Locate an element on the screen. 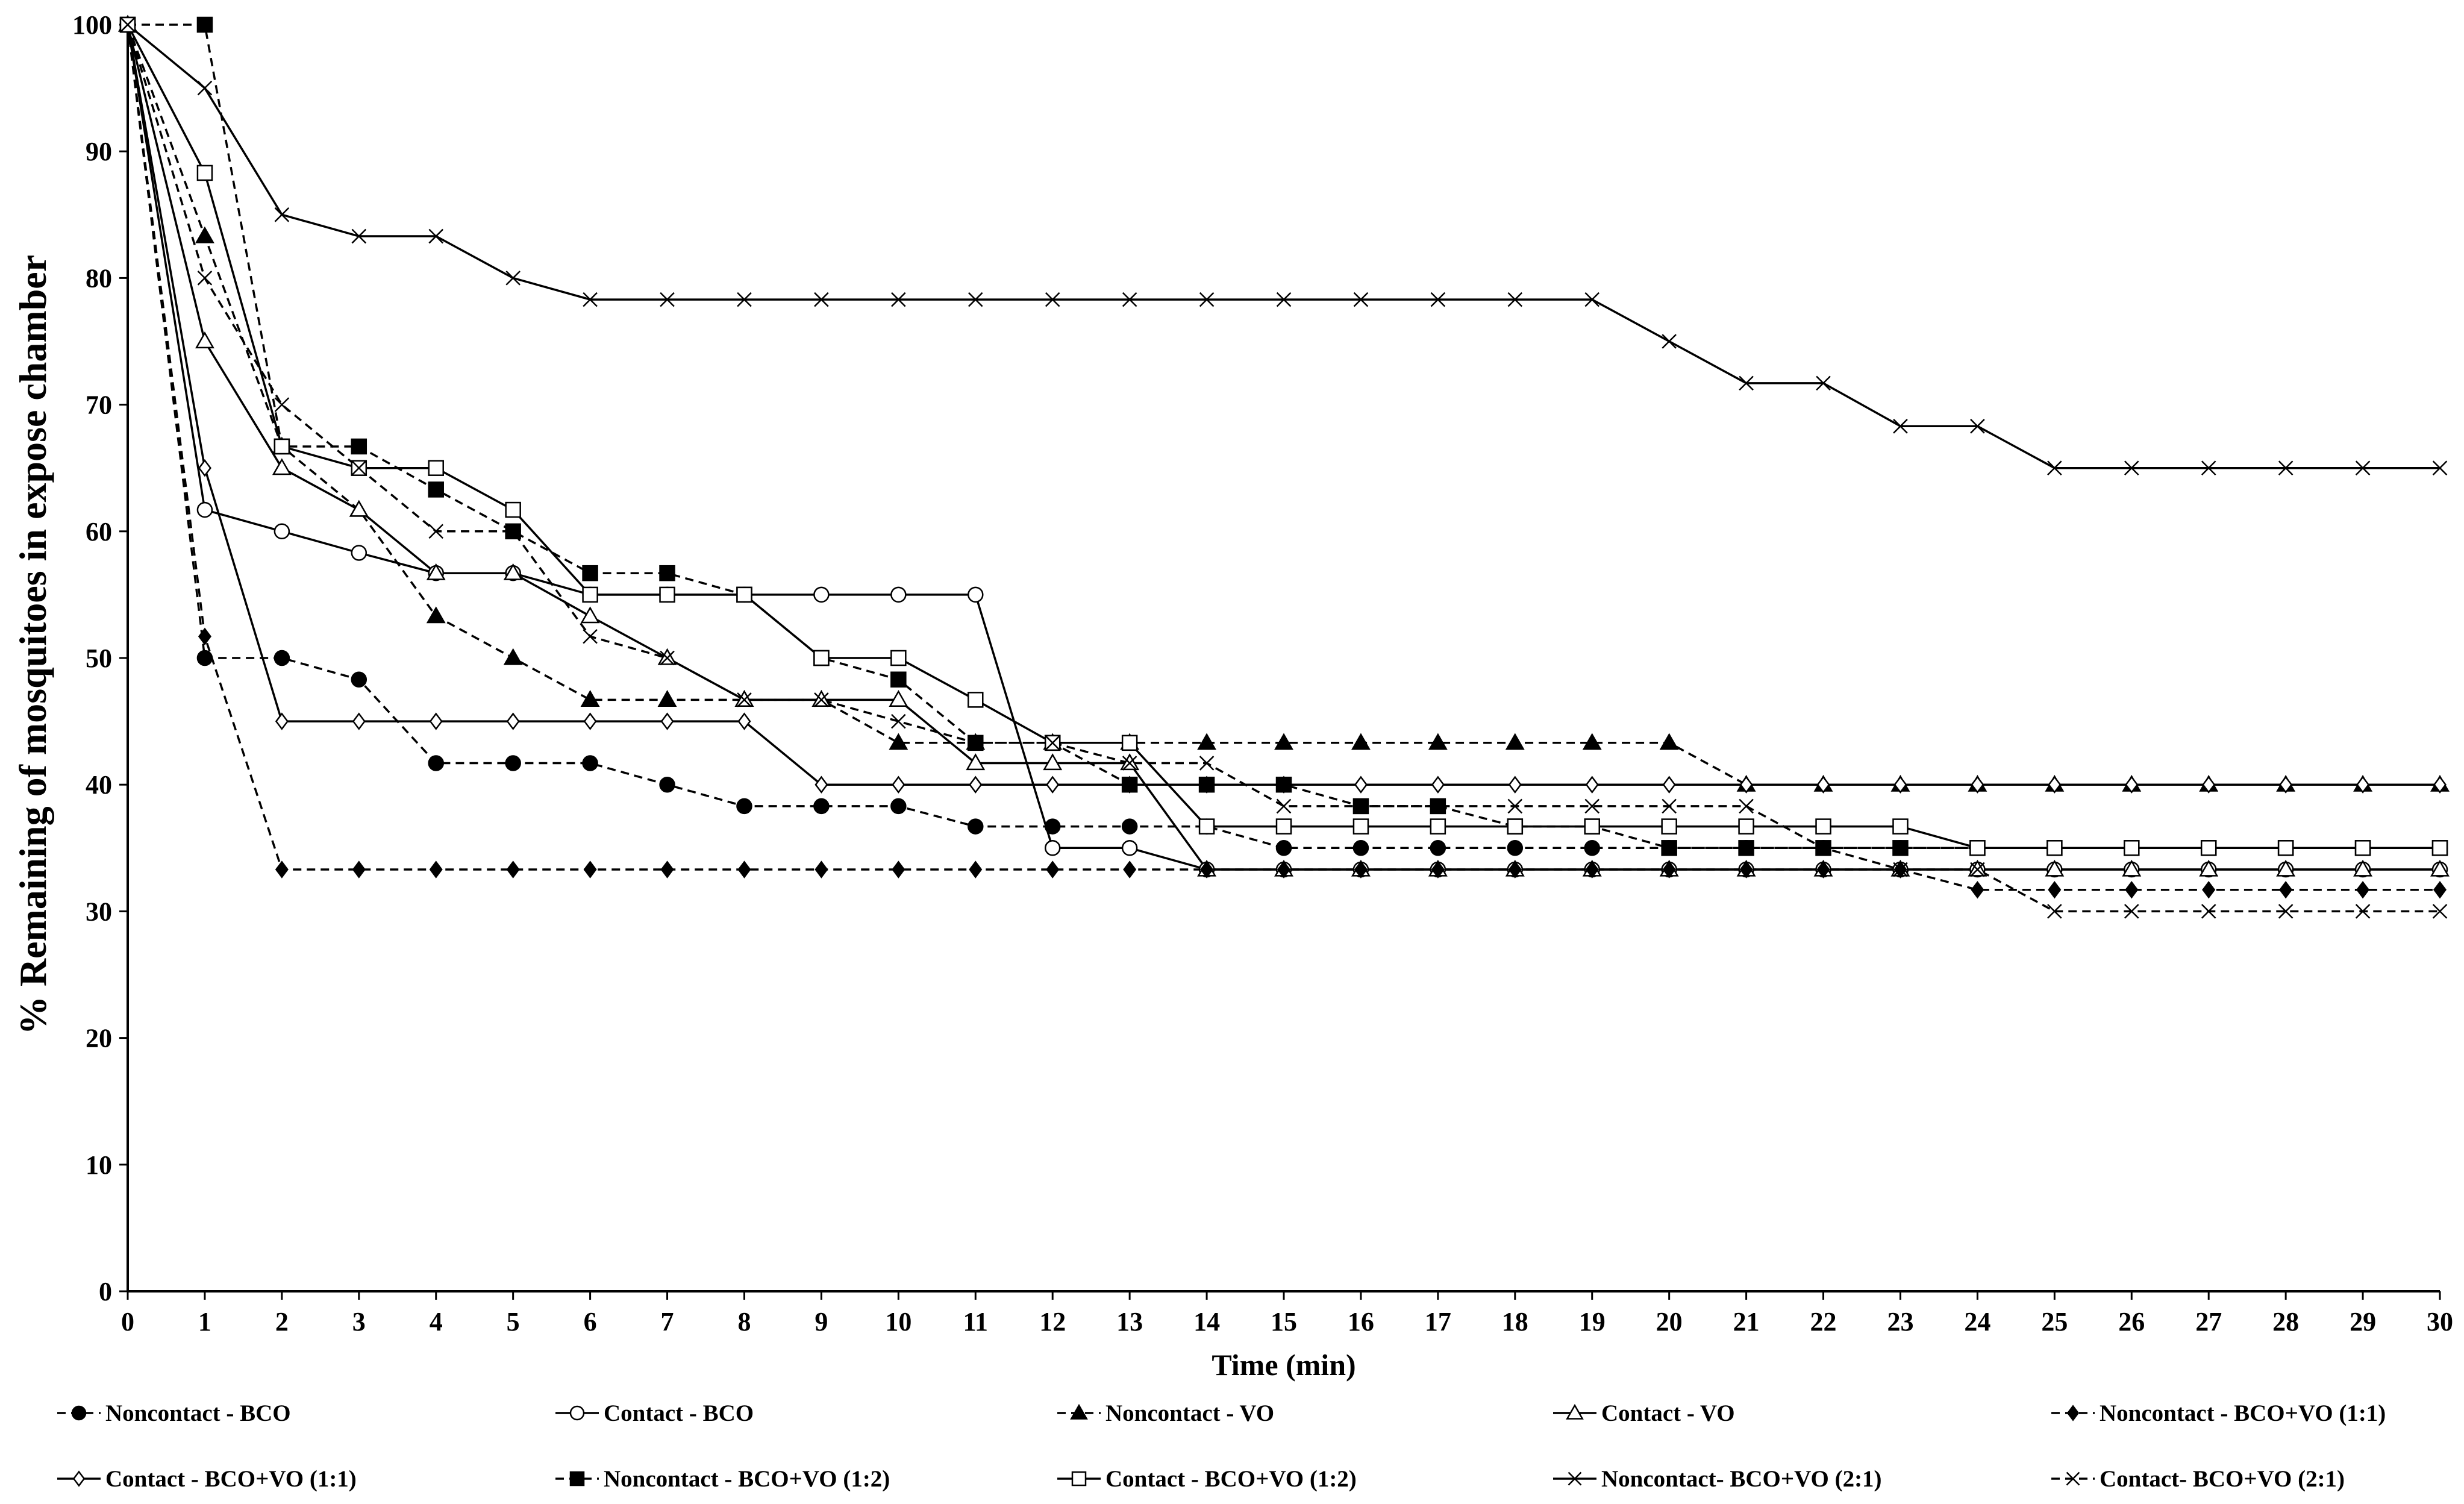  legend-label: Noncontact- BCO+VO (2:1) is located at coordinates (1741, 1479).